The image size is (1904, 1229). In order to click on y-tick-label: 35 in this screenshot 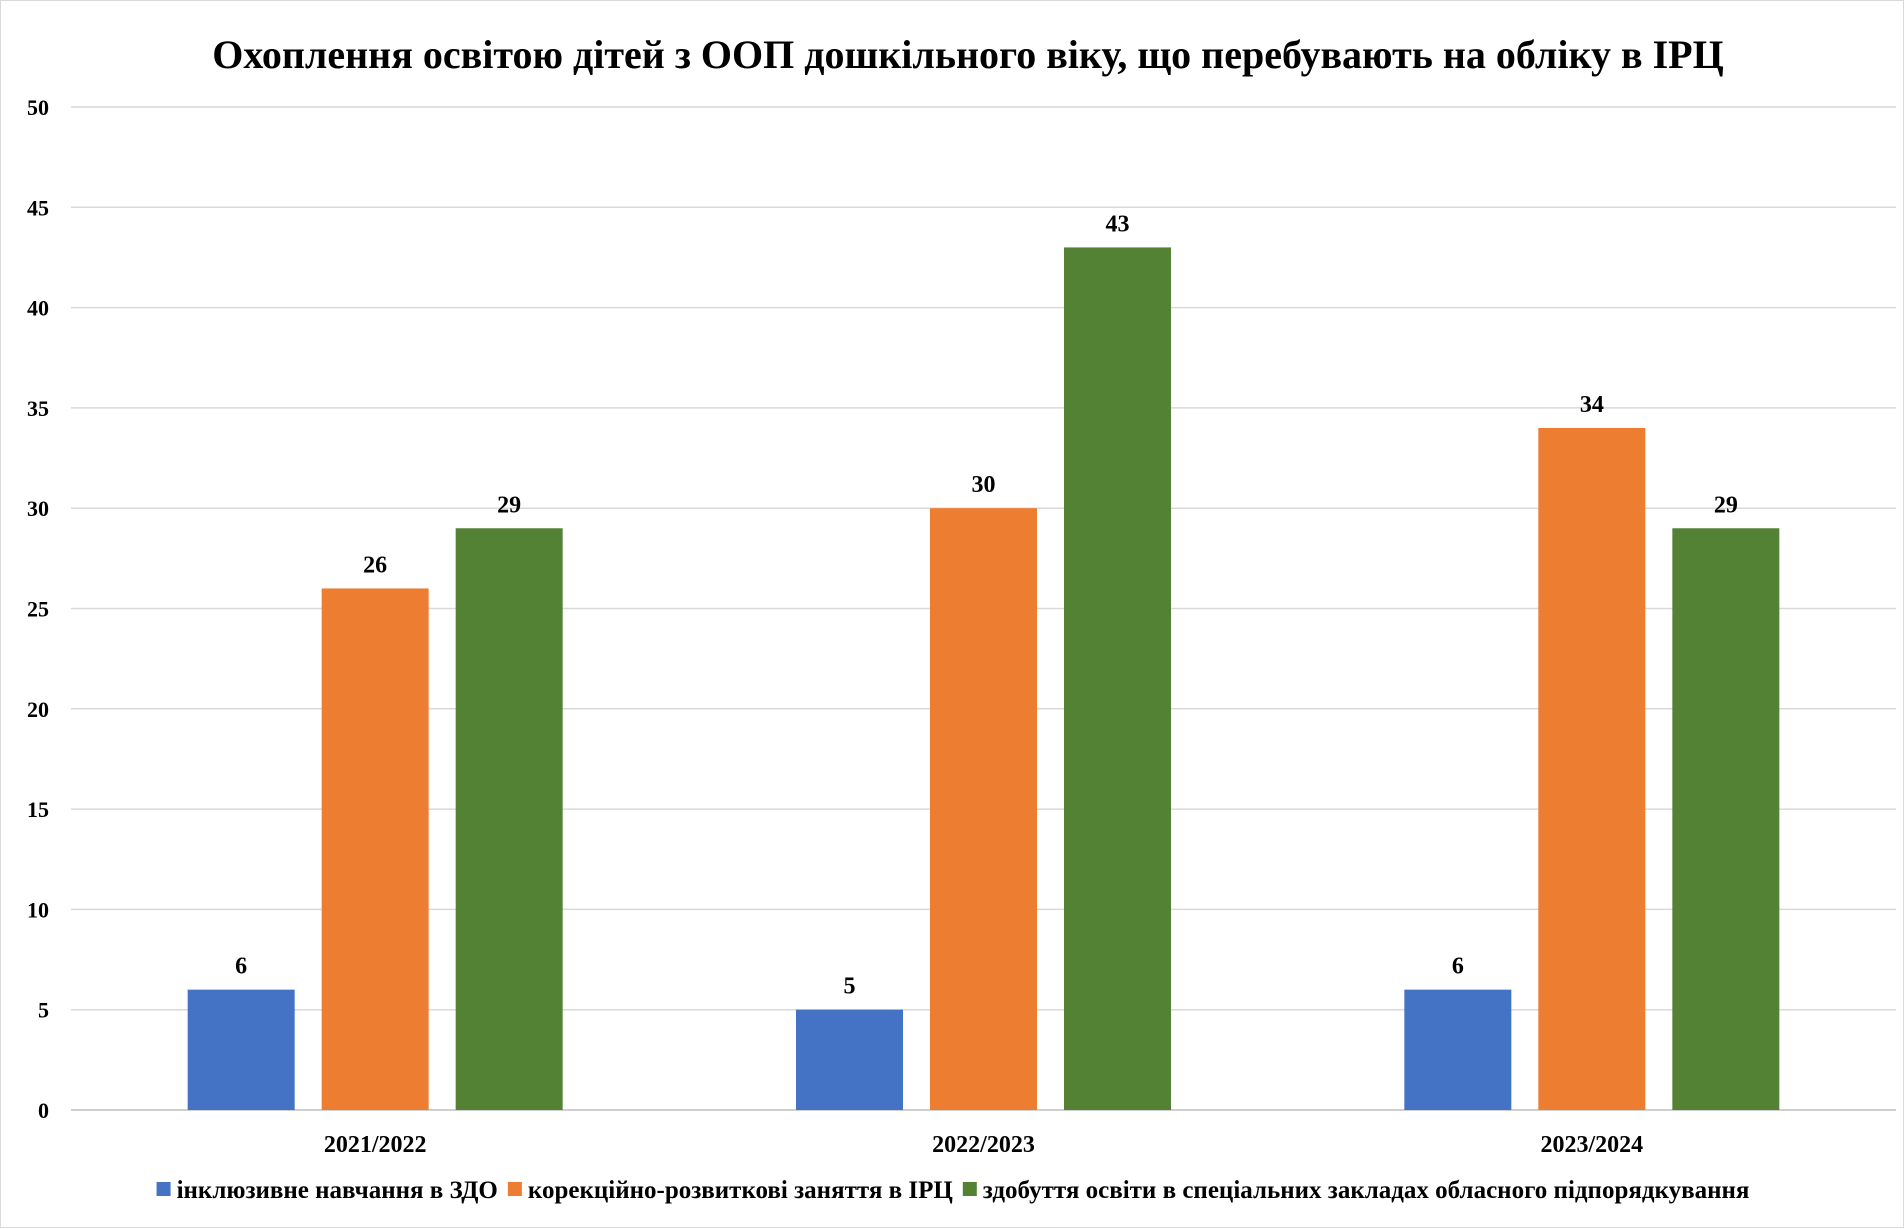, I will do `click(38, 408)`.